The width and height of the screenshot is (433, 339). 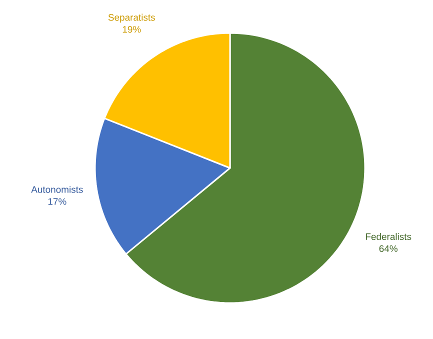 I want to click on slice-label: Autonomists, so click(x=57, y=189).